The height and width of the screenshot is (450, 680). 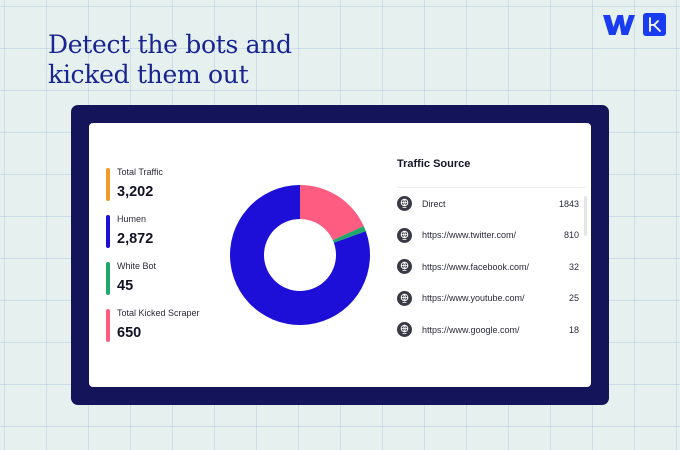 I want to click on stat-label: Total Kicked Scraper, so click(x=158, y=313).